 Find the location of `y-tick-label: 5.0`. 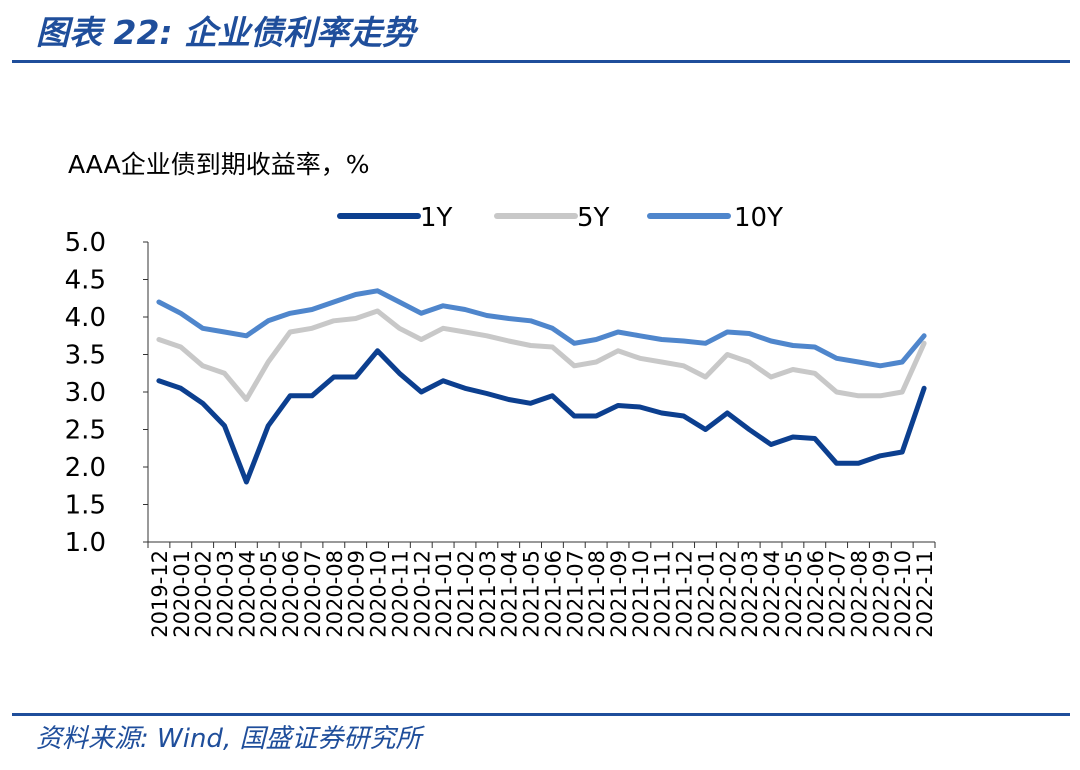

y-tick-label: 5.0 is located at coordinates (85, 243).